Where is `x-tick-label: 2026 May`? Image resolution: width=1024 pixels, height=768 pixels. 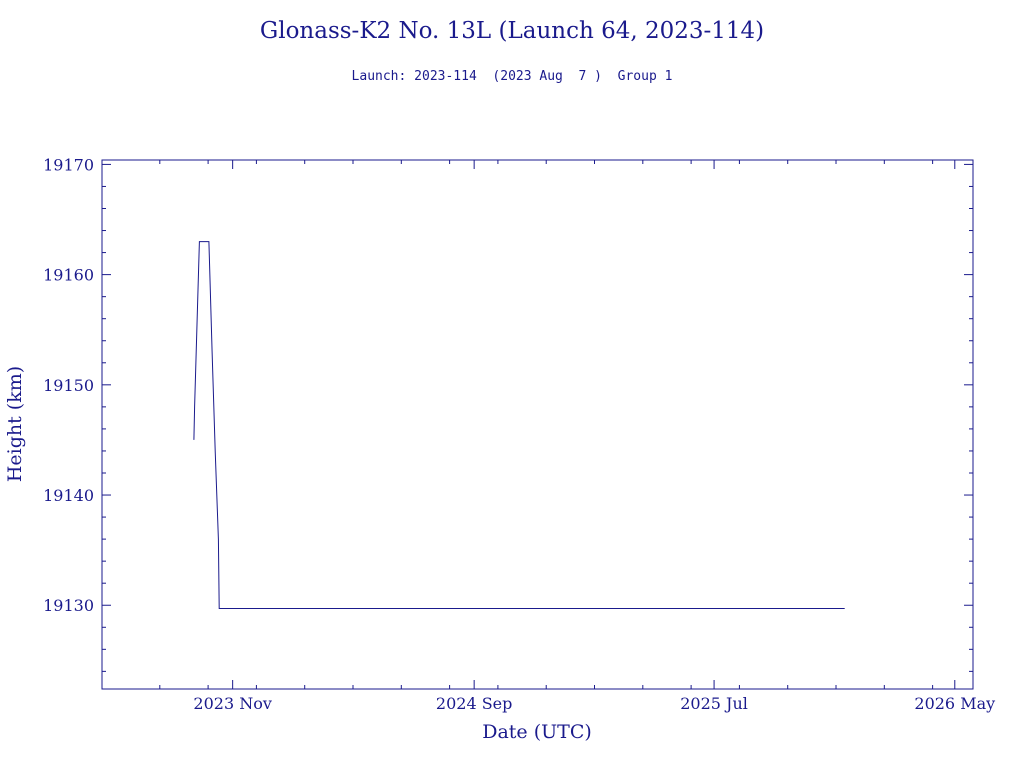 x-tick-label: 2026 May is located at coordinates (954, 703).